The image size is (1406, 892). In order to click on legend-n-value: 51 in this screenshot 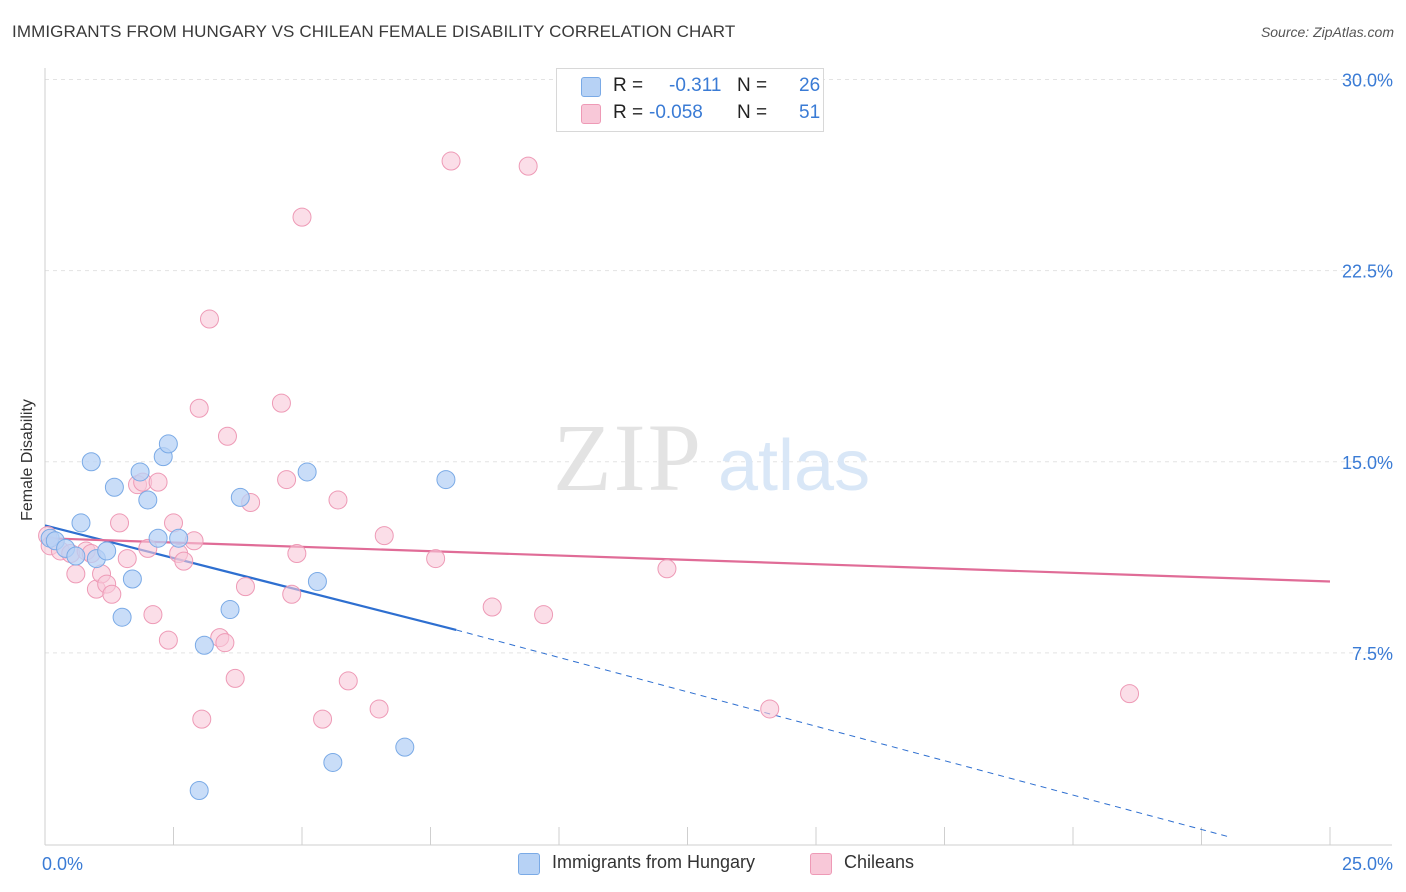, I will do `click(810, 112)`.